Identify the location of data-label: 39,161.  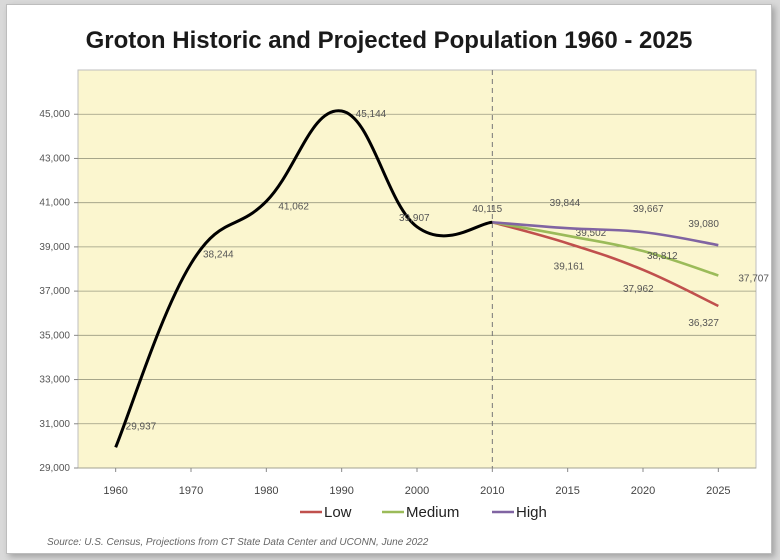
(569, 266).